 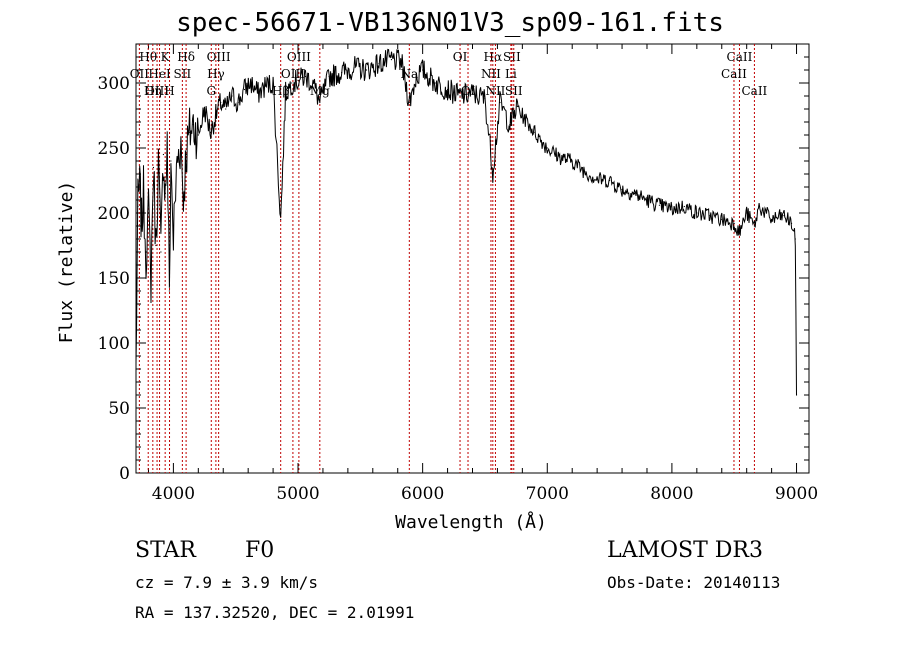 What do you see at coordinates (66, 262) in the screenshot?
I see `y-axis-label: Flux (relative)` at bounding box center [66, 262].